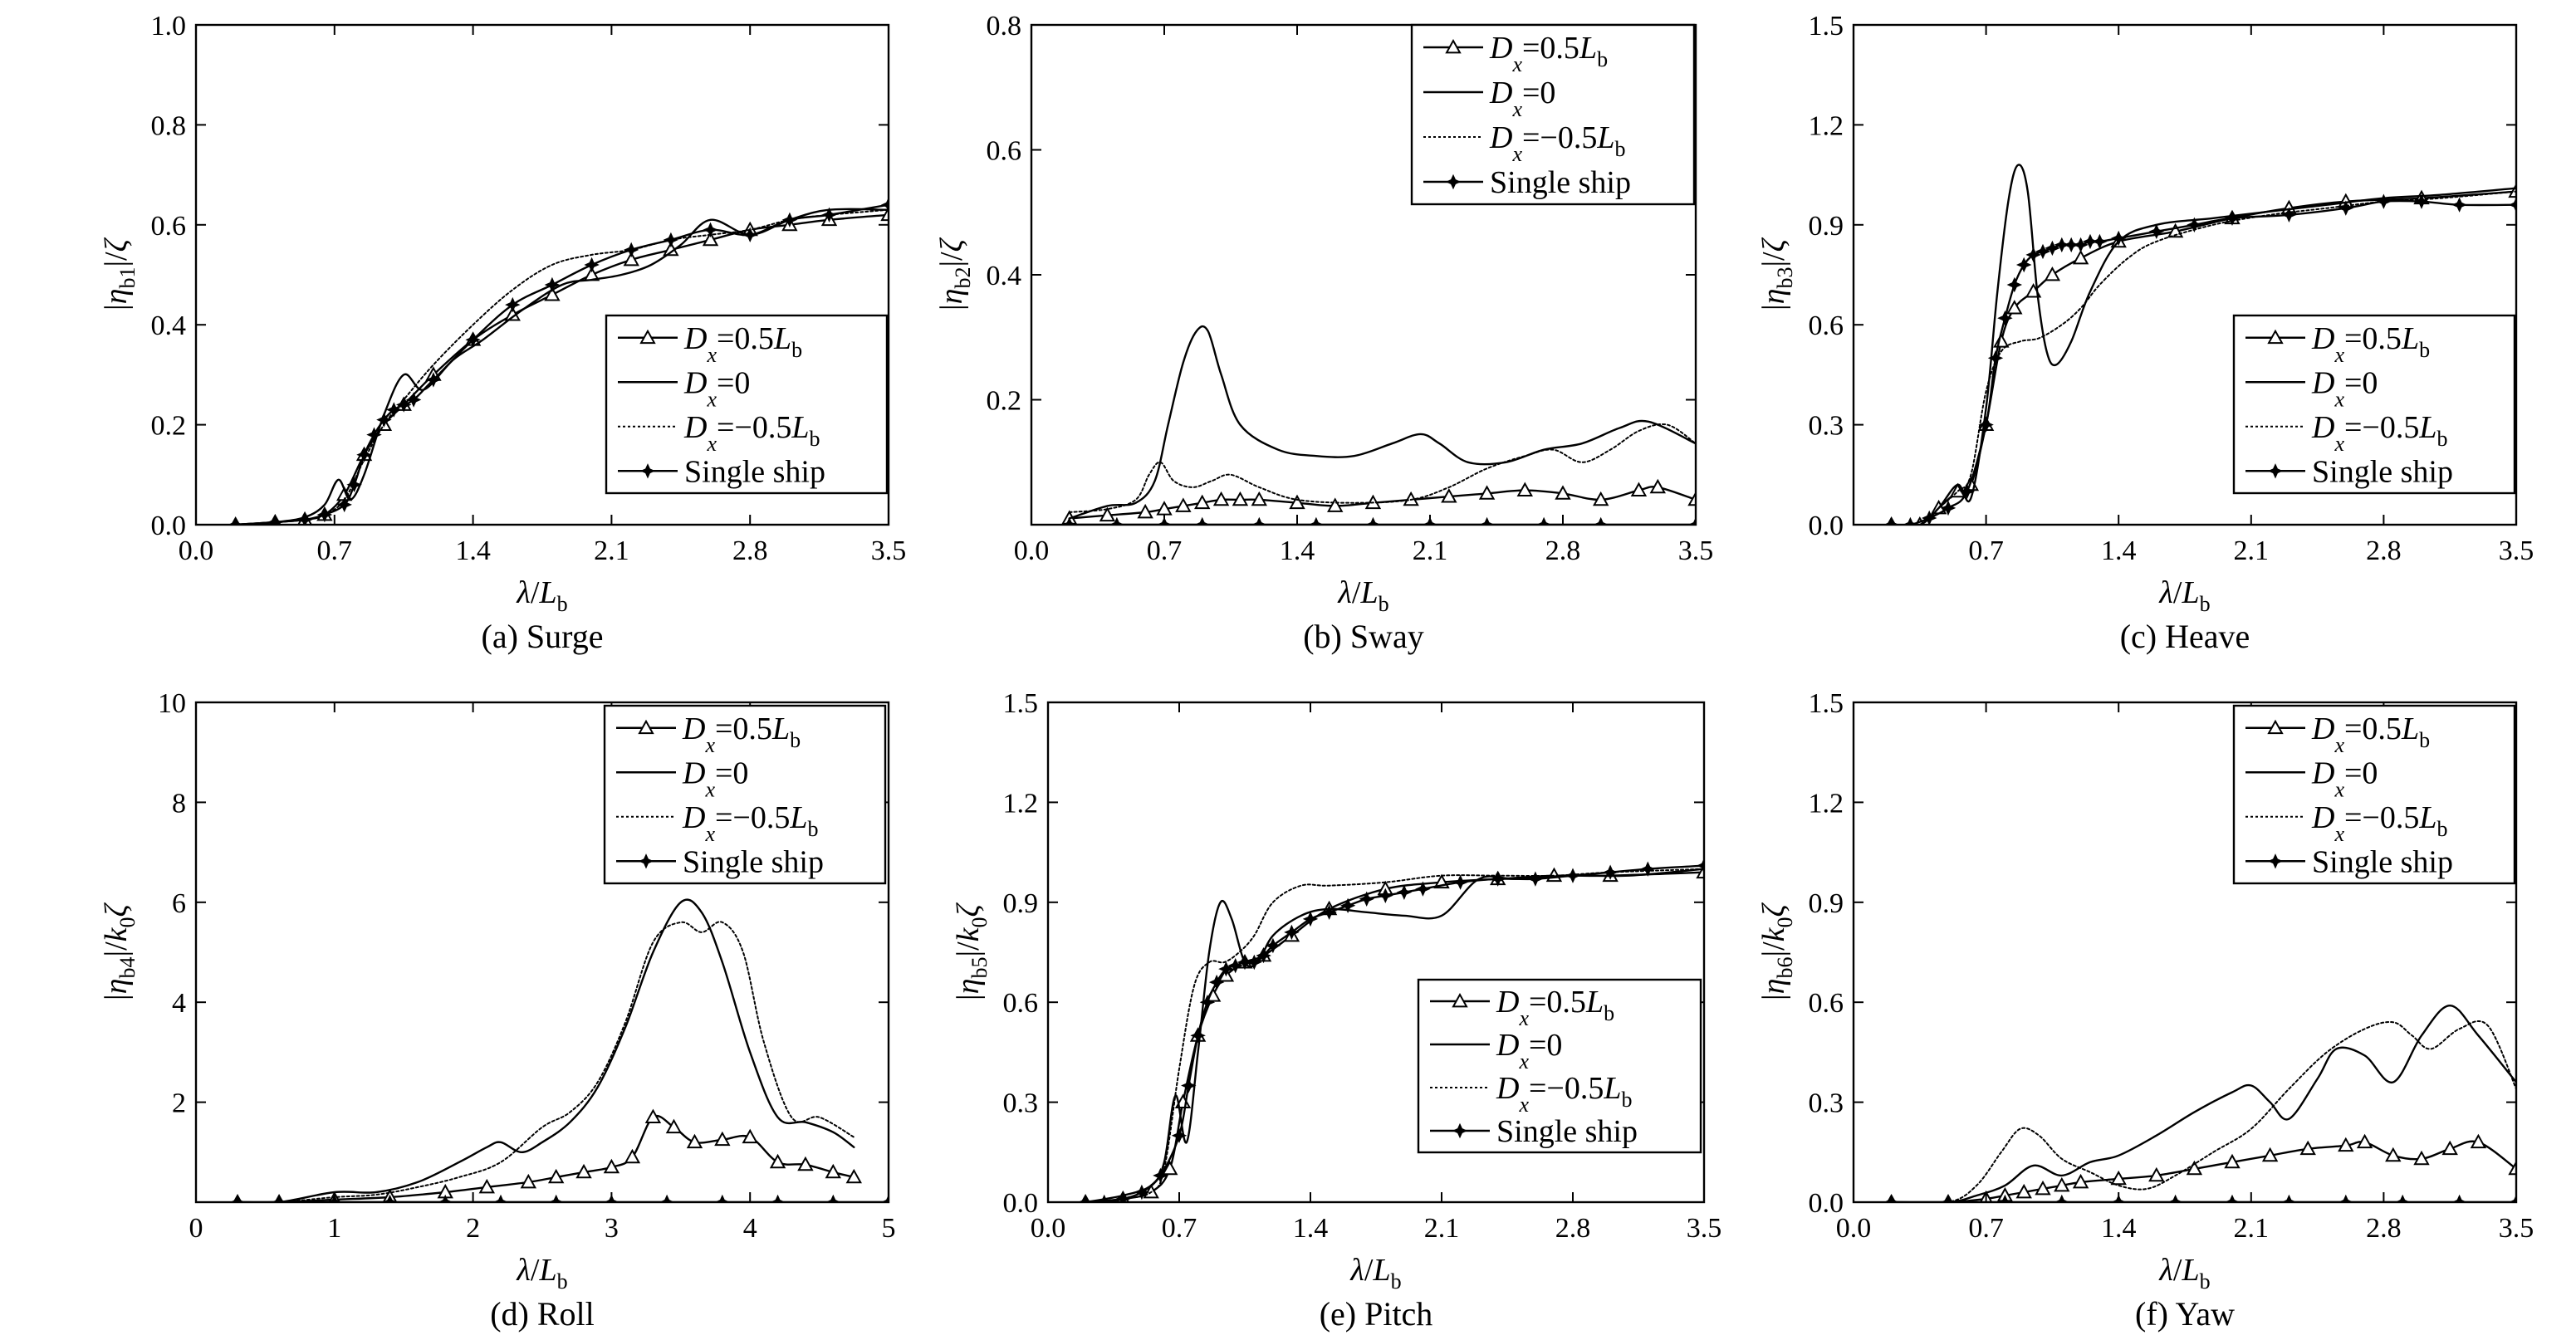  What do you see at coordinates (747, 404) in the screenshot?
I see `legend-box` at bounding box center [747, 404].